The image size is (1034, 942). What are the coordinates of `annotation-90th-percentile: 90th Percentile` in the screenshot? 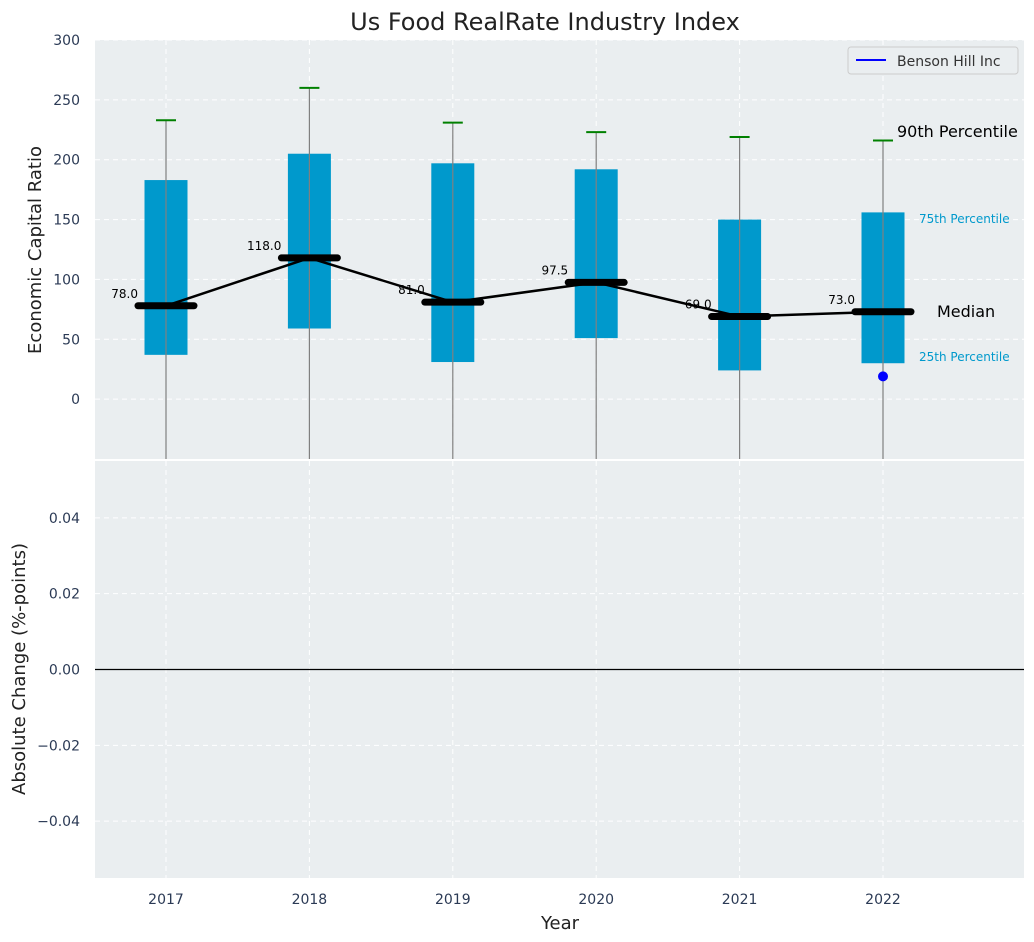 It's located at (957, 131).